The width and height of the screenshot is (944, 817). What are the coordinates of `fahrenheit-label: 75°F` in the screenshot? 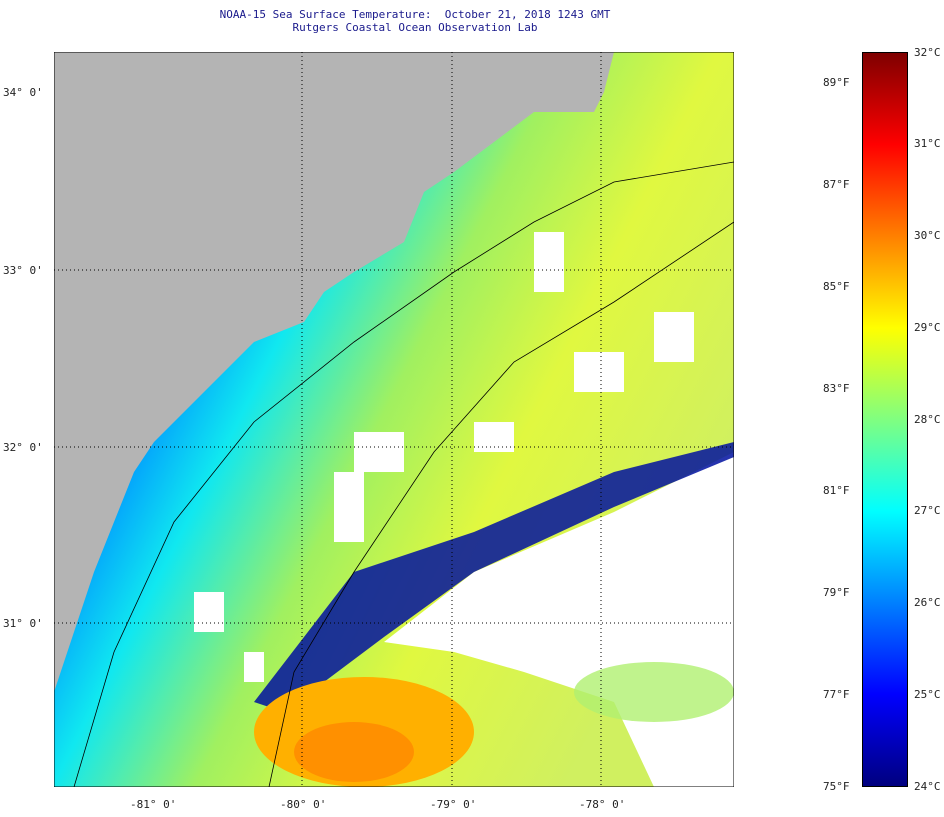 It's located at (836, 786).